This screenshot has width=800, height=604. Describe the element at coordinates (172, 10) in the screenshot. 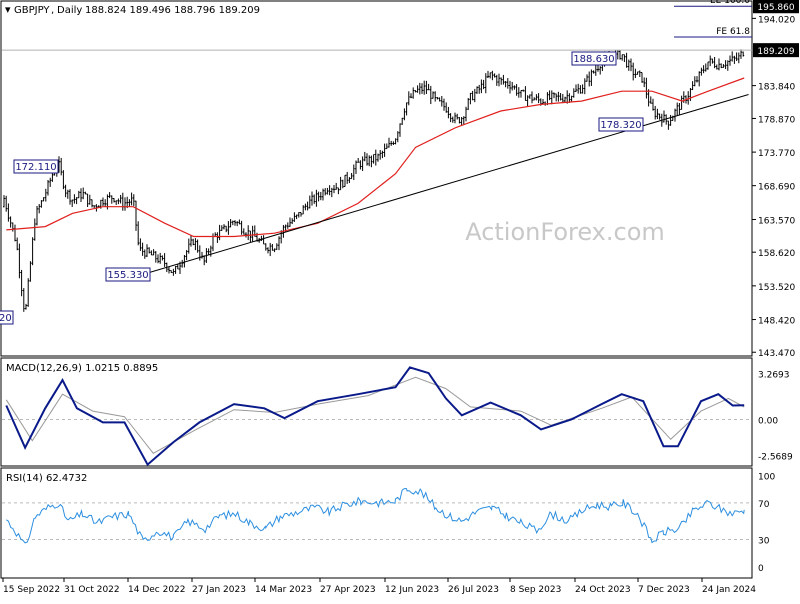

I see `chart-header-ohlc: 188.824 189.496 188.796 189.209` at that location.